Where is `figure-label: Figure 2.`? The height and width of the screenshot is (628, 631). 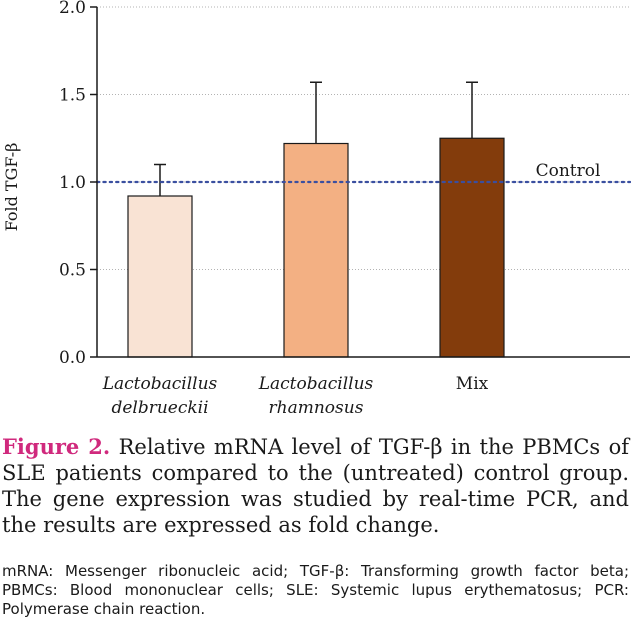 figure-label: Figure 2. is located at coordinates (56, 446).